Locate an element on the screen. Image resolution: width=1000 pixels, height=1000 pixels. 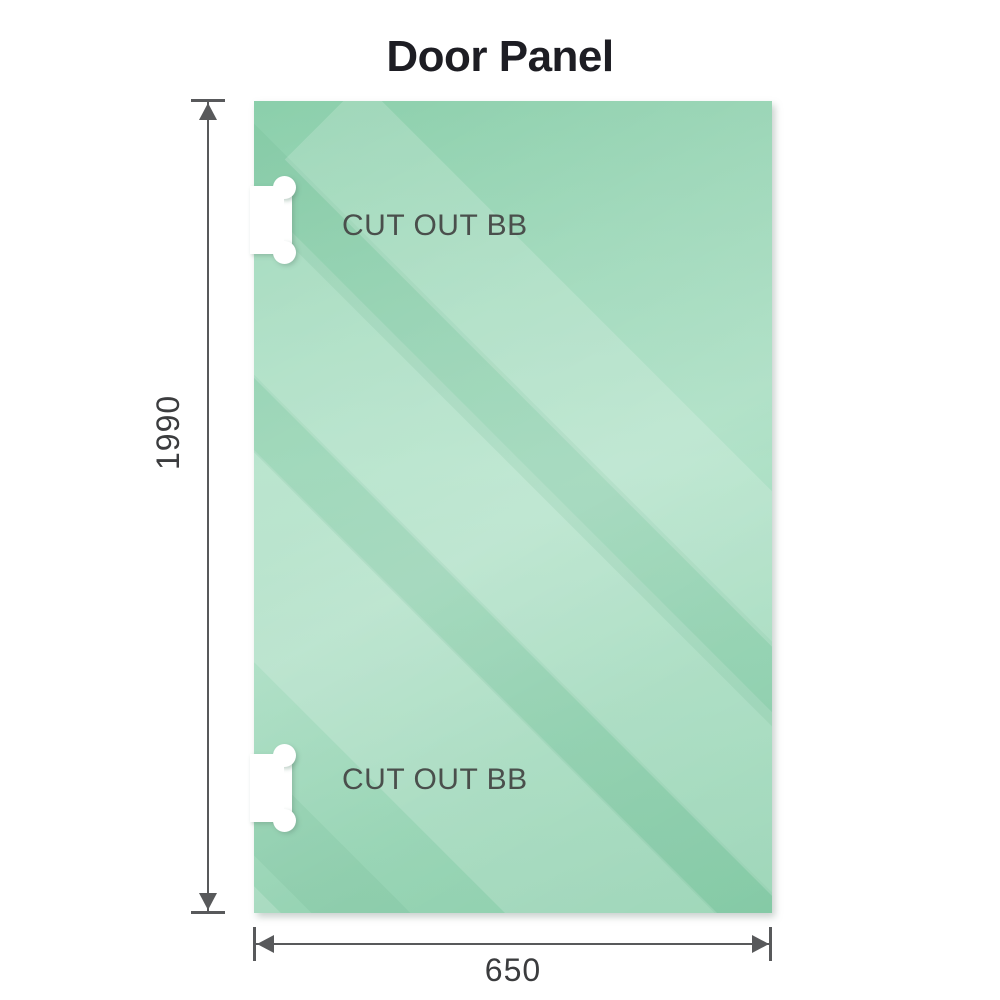
dimension-tick-top is located at coordinates (208, 100).